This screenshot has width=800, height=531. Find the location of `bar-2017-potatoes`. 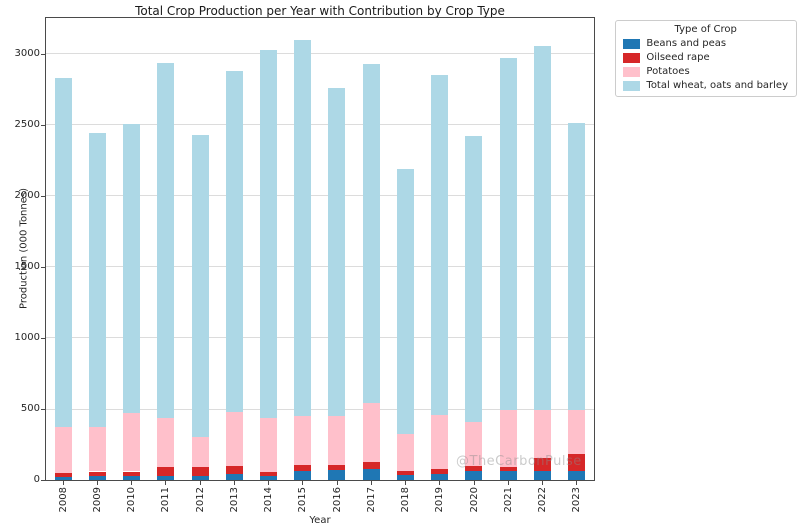

bar-2017-potatoes is located at coordinates (371, 432).